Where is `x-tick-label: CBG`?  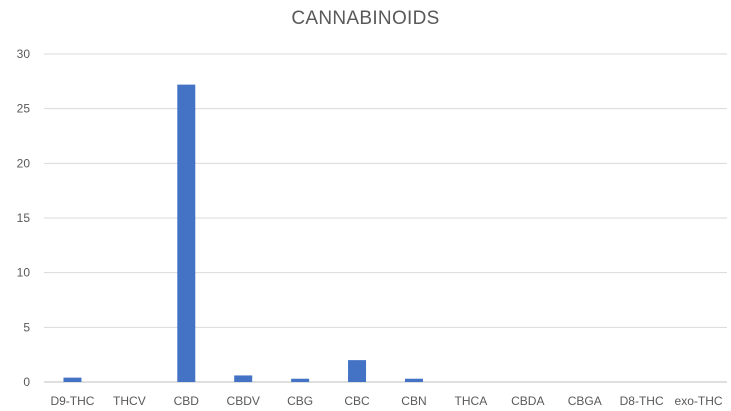
x-tick-label: CBG is located at coordinates (300, 401).